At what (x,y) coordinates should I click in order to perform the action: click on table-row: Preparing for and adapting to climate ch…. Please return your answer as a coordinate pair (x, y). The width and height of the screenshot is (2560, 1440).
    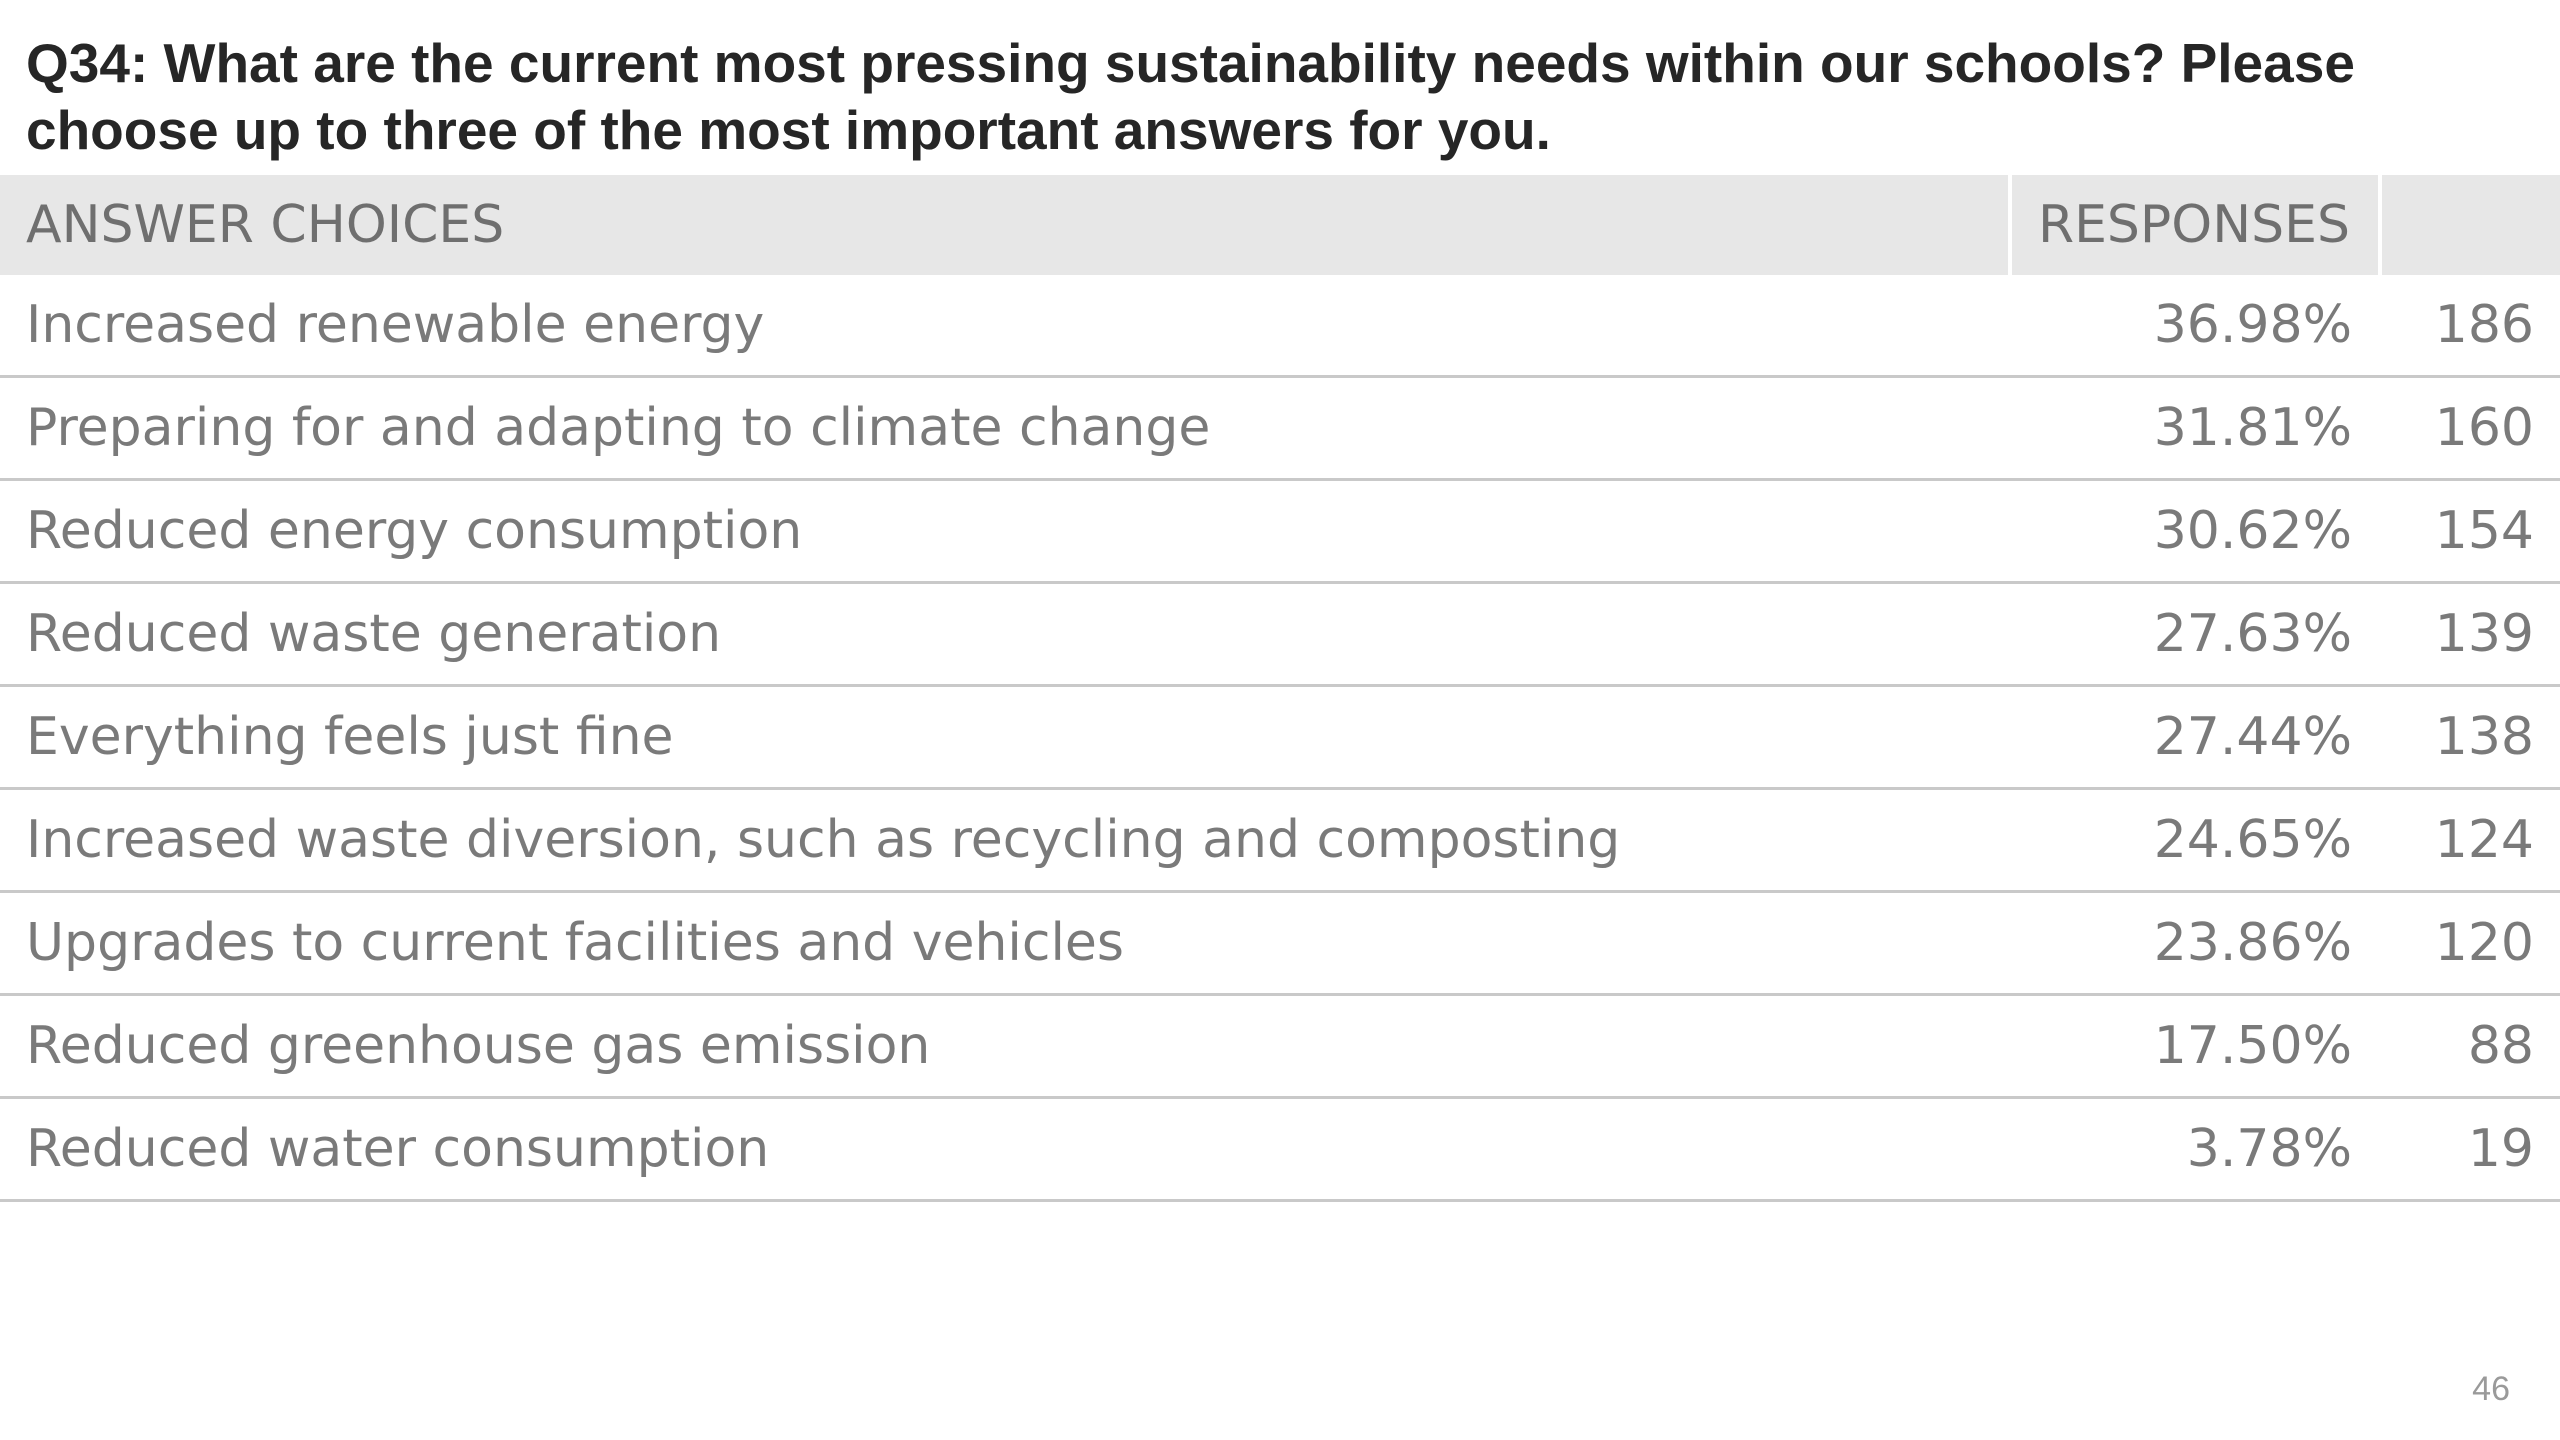
    Looking at the image, I should click on (1280, 428).